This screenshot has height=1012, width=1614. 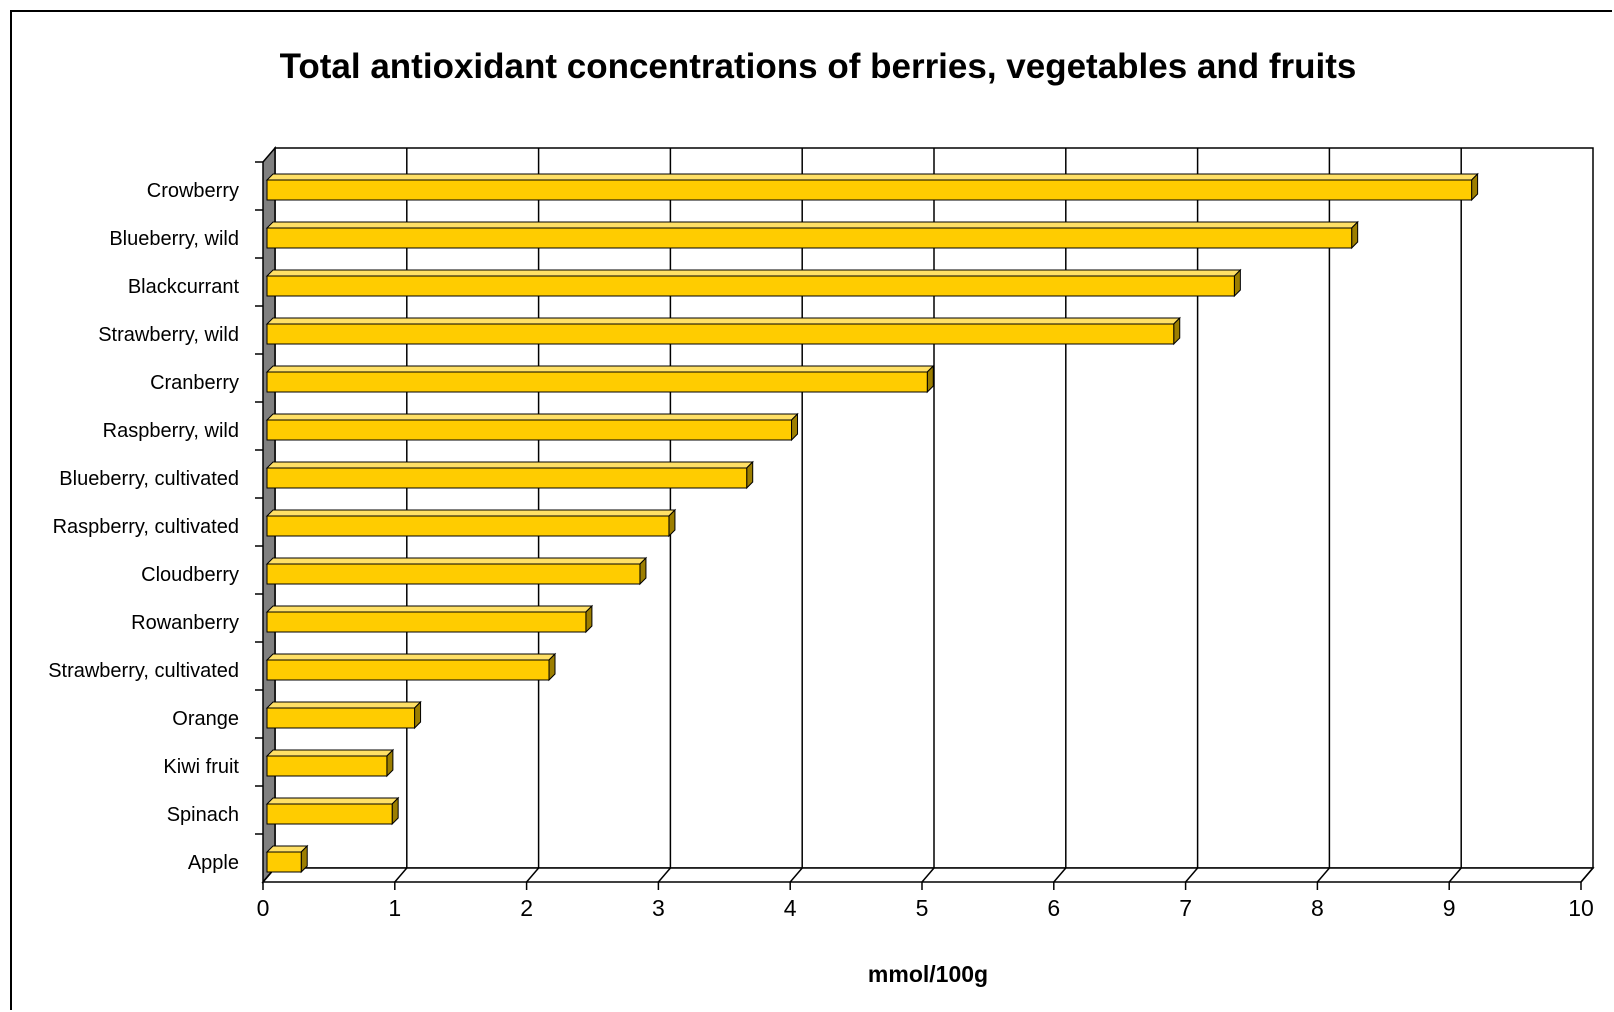 I want to click on x-tick-label: 10, so click(x=1581, y=908).